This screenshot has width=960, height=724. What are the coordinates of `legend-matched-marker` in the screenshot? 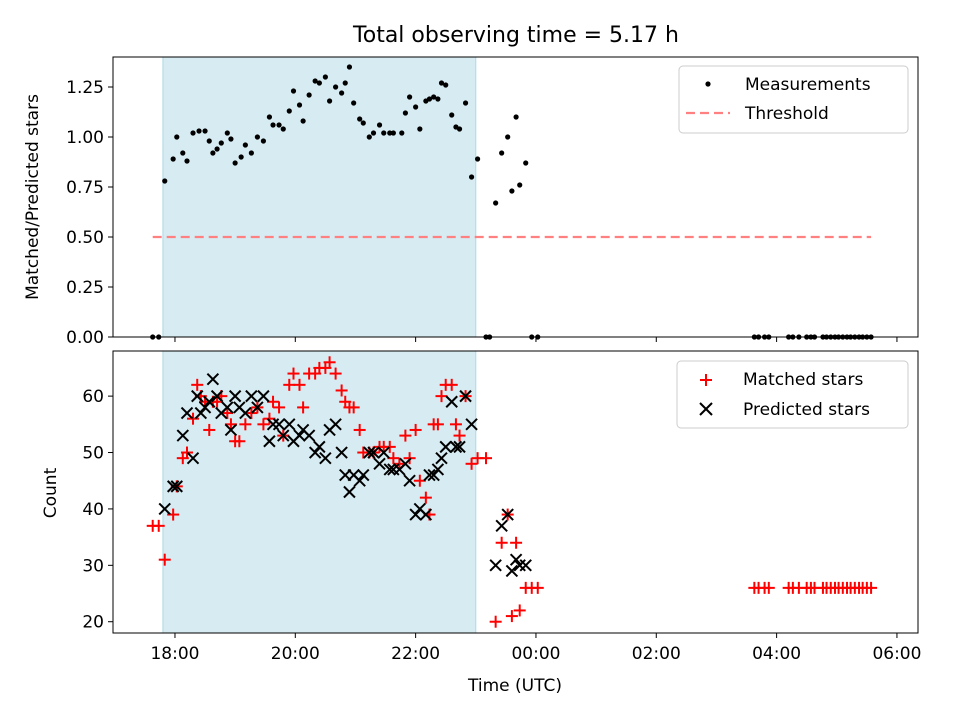 It's located at (706, 380).